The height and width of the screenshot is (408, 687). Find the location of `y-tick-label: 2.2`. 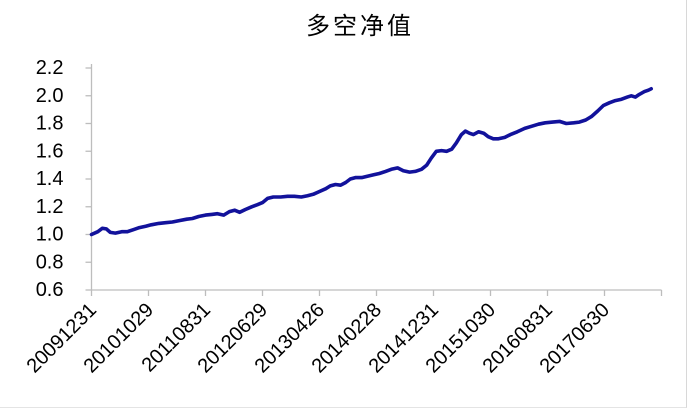

y-tick-label: 2.2 is located at coordinates (50, 68).